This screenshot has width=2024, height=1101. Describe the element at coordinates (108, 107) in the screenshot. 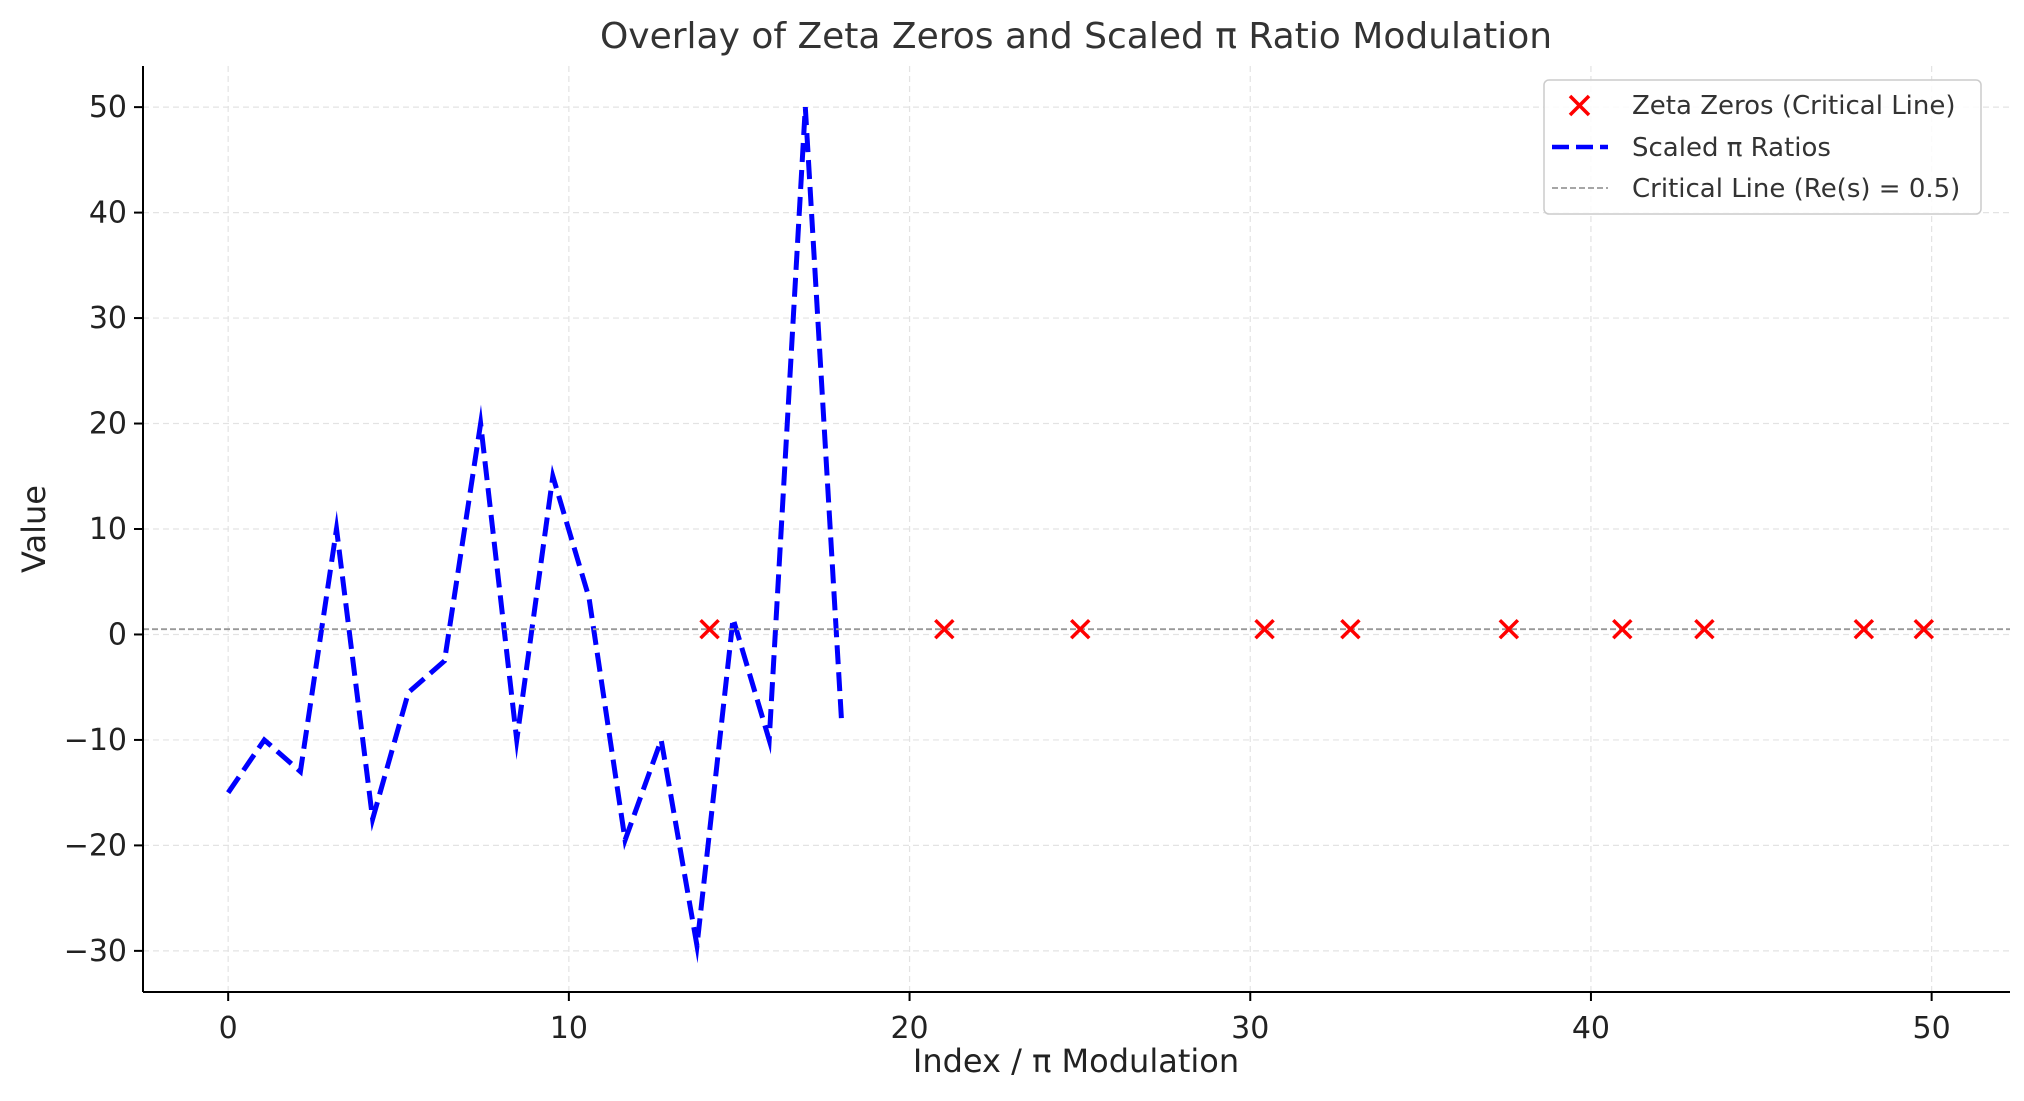

I see `y-tick-label: 50` at that location.